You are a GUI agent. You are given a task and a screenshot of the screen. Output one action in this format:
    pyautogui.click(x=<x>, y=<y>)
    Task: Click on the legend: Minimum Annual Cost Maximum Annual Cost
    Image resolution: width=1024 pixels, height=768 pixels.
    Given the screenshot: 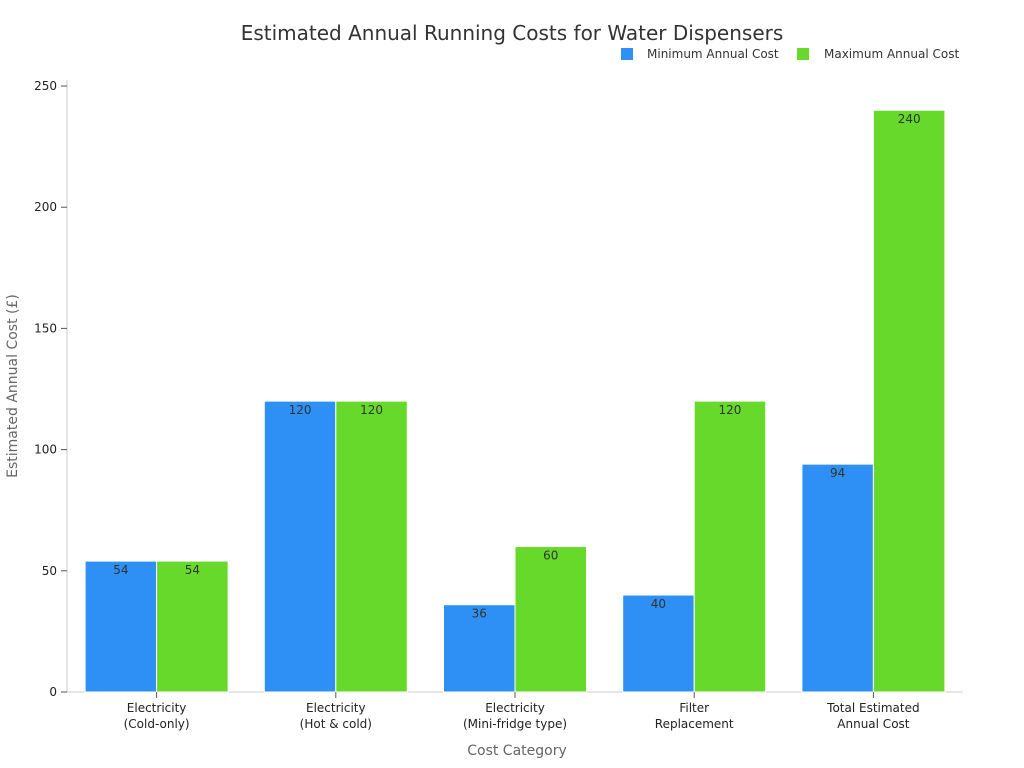 What is the action you would take?
    pyautogui.click(x=790, y=54)
    